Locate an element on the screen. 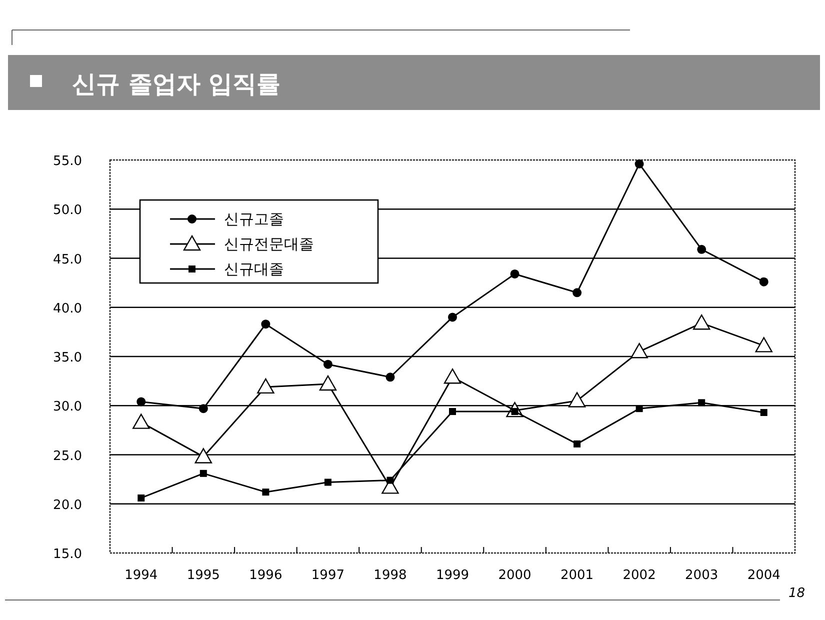  x-tick-label: 2003 is located at coordinates (701, 575).